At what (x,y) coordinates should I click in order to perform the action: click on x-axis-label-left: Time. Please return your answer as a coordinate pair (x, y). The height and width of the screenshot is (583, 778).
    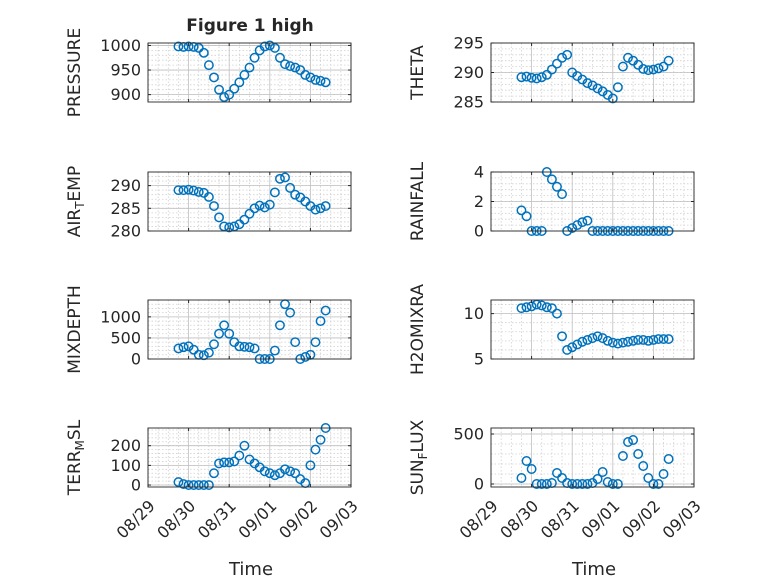
    Looking at the image, I should click on (250, 569).